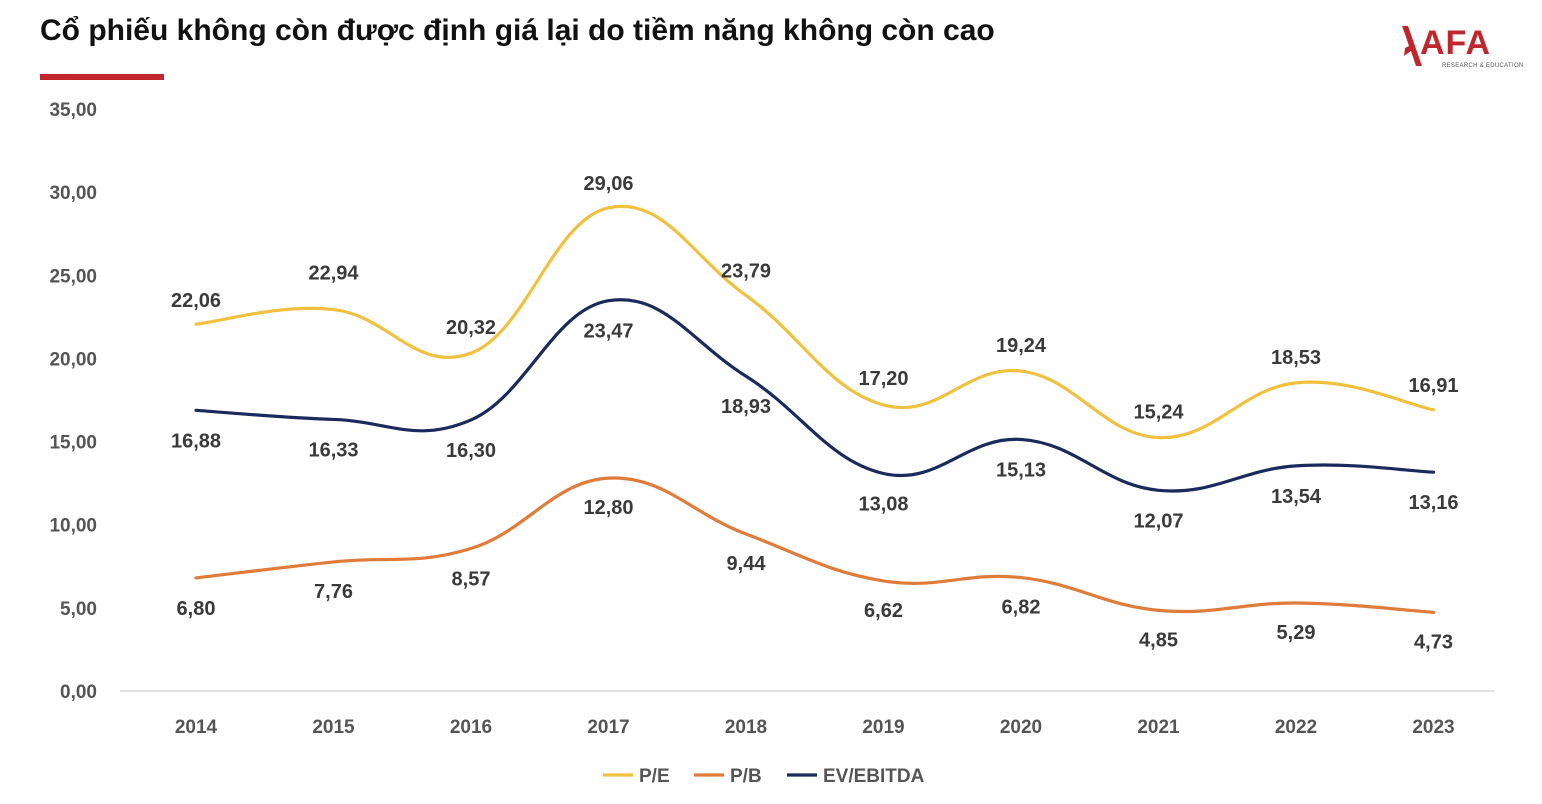  What do you see at coordinates (196, 609) in the screenshot?
I see `data-label: 6,80` at bounding box center [196, 609].